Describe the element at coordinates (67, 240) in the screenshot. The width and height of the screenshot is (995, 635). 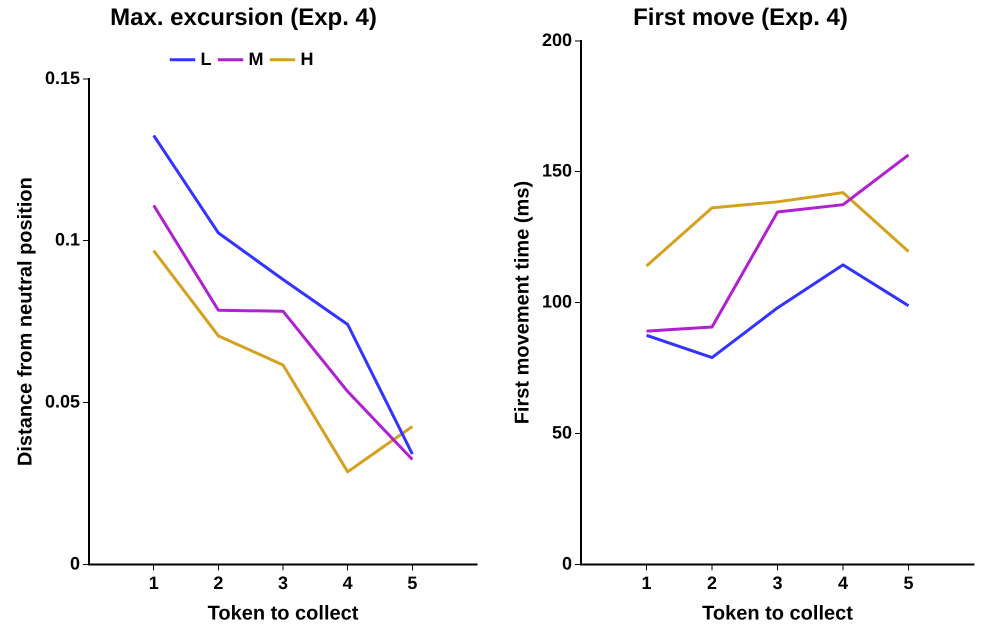
I see `y-tick-label: 0.1` at that location.